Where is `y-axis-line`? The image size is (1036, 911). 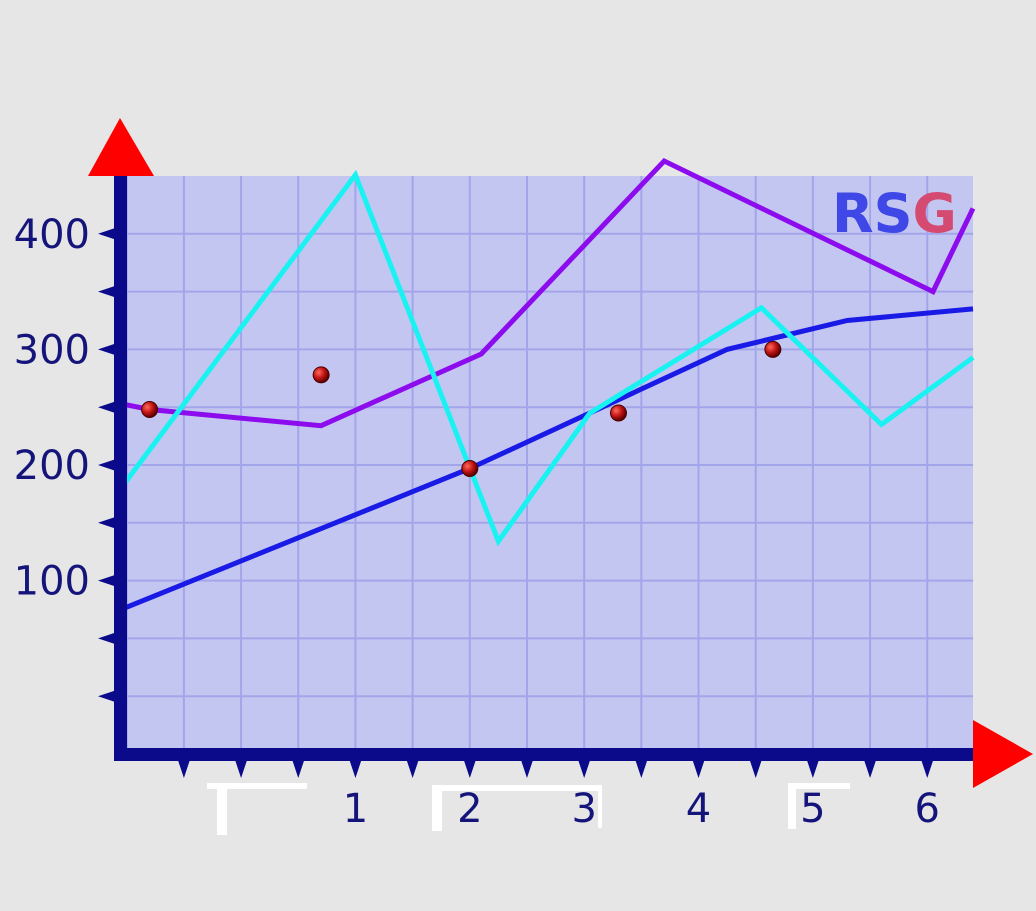 y-axis-line is located at coordinates (120, 468).